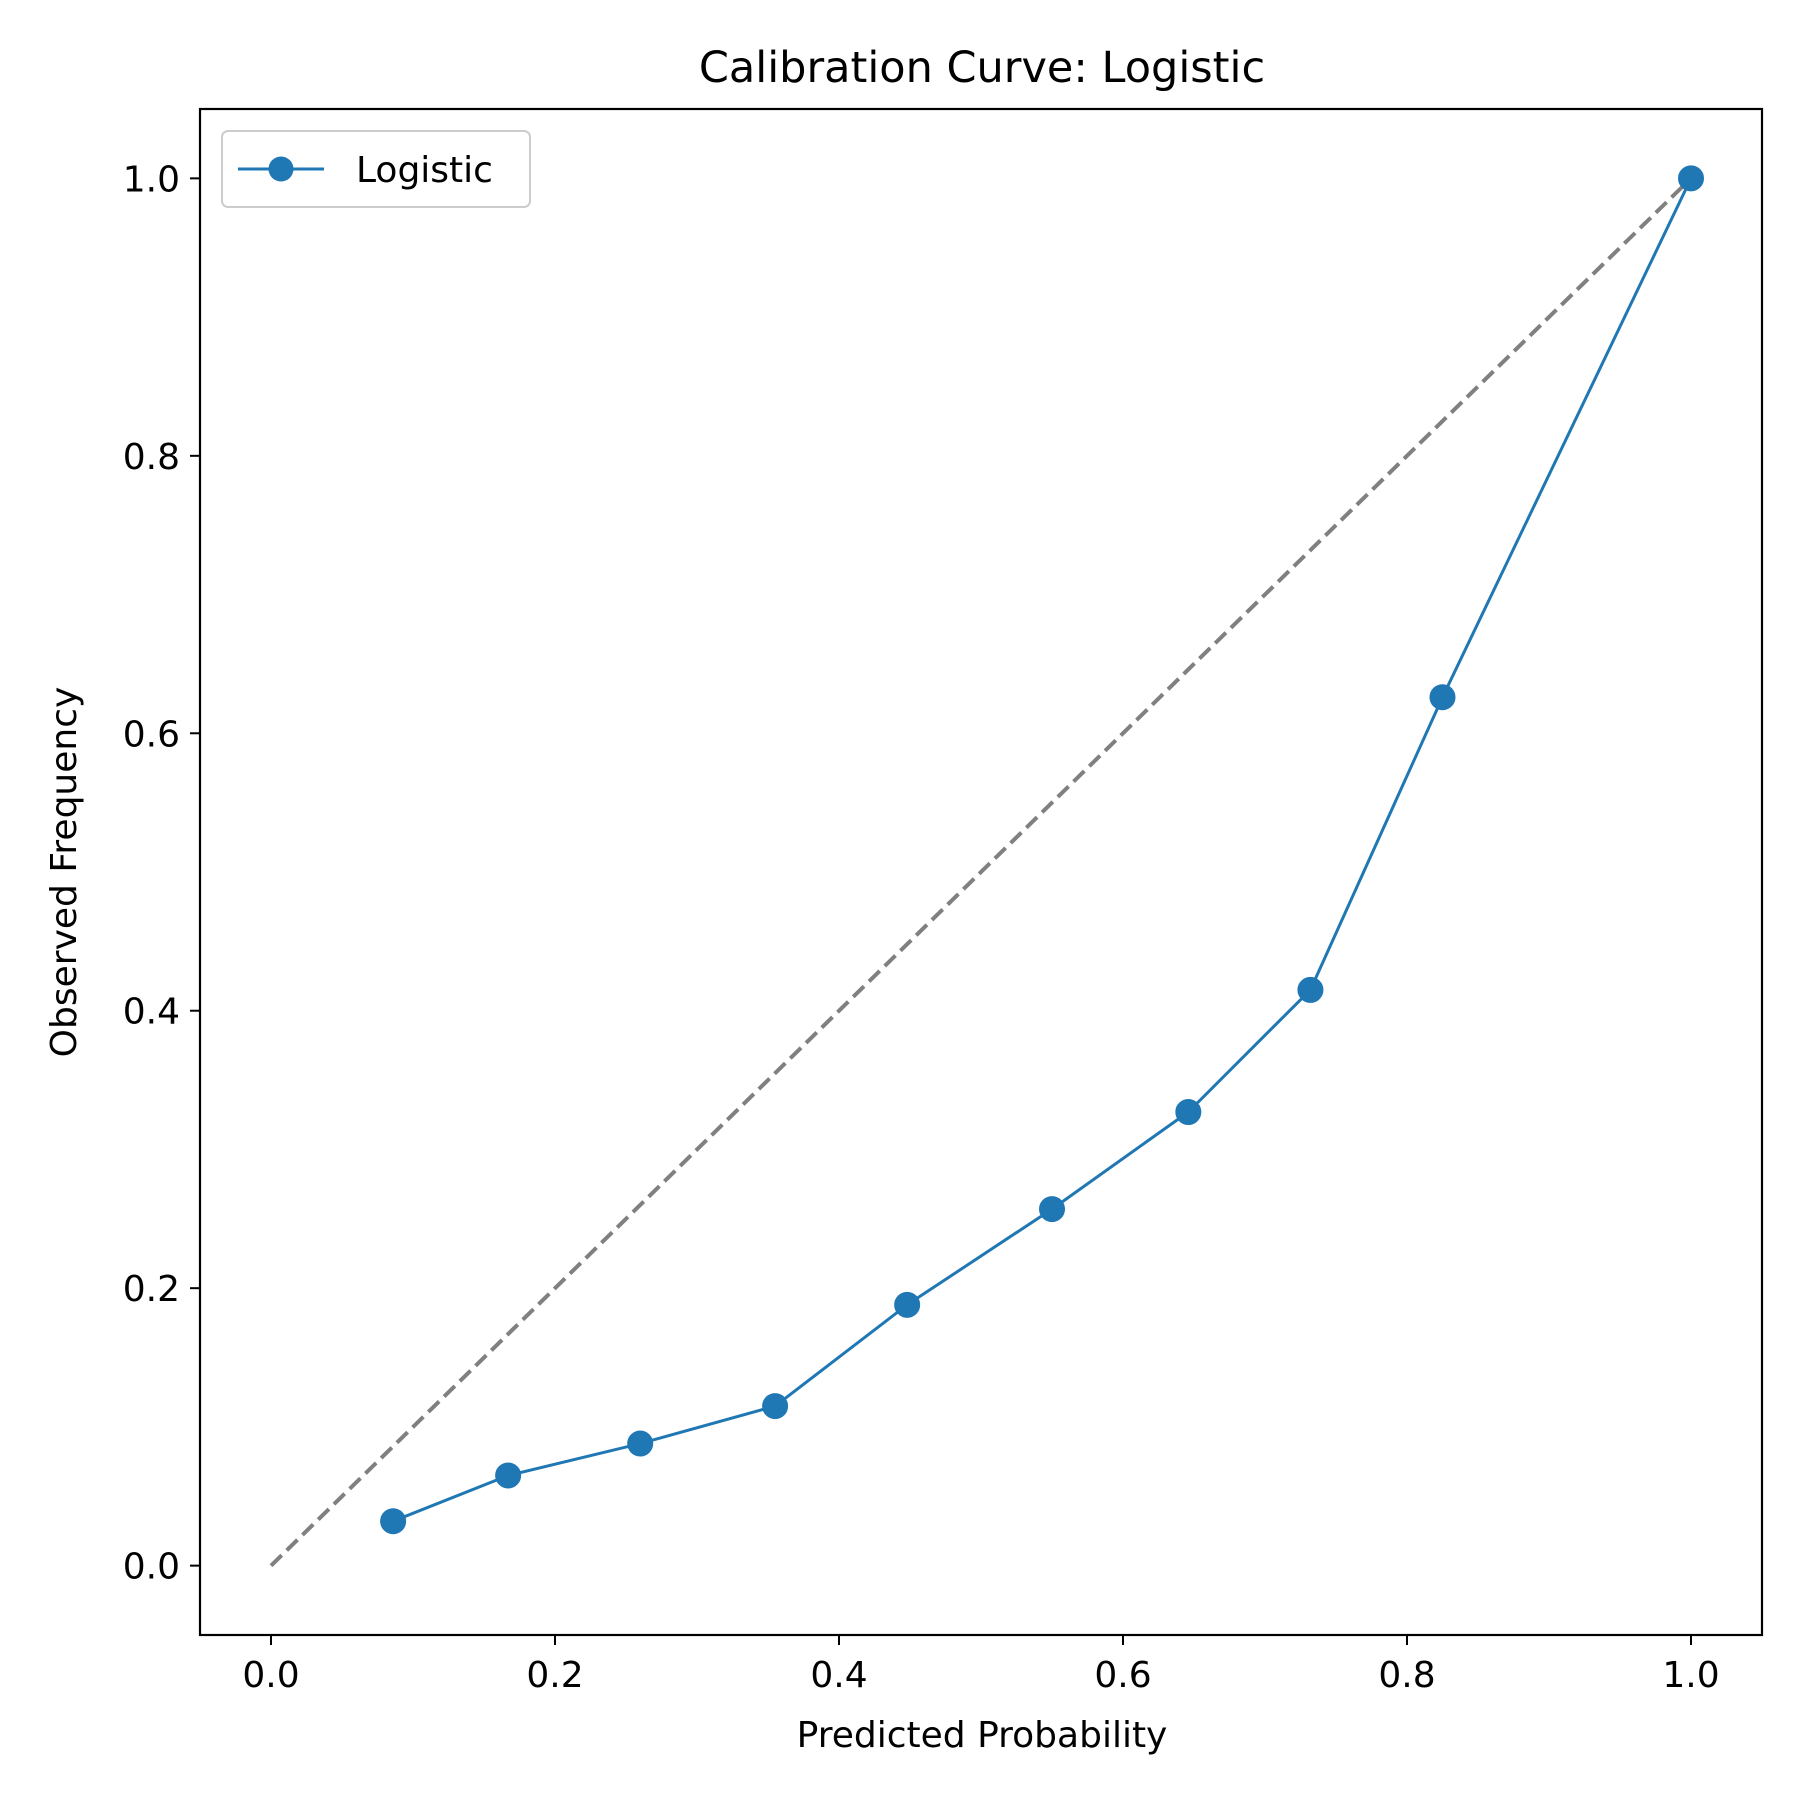 This screenshot has width=1800, height=1800. Describe the element at coordinates (424, 170) in the screenshot. I see `legend-label: Logistic` at that location.